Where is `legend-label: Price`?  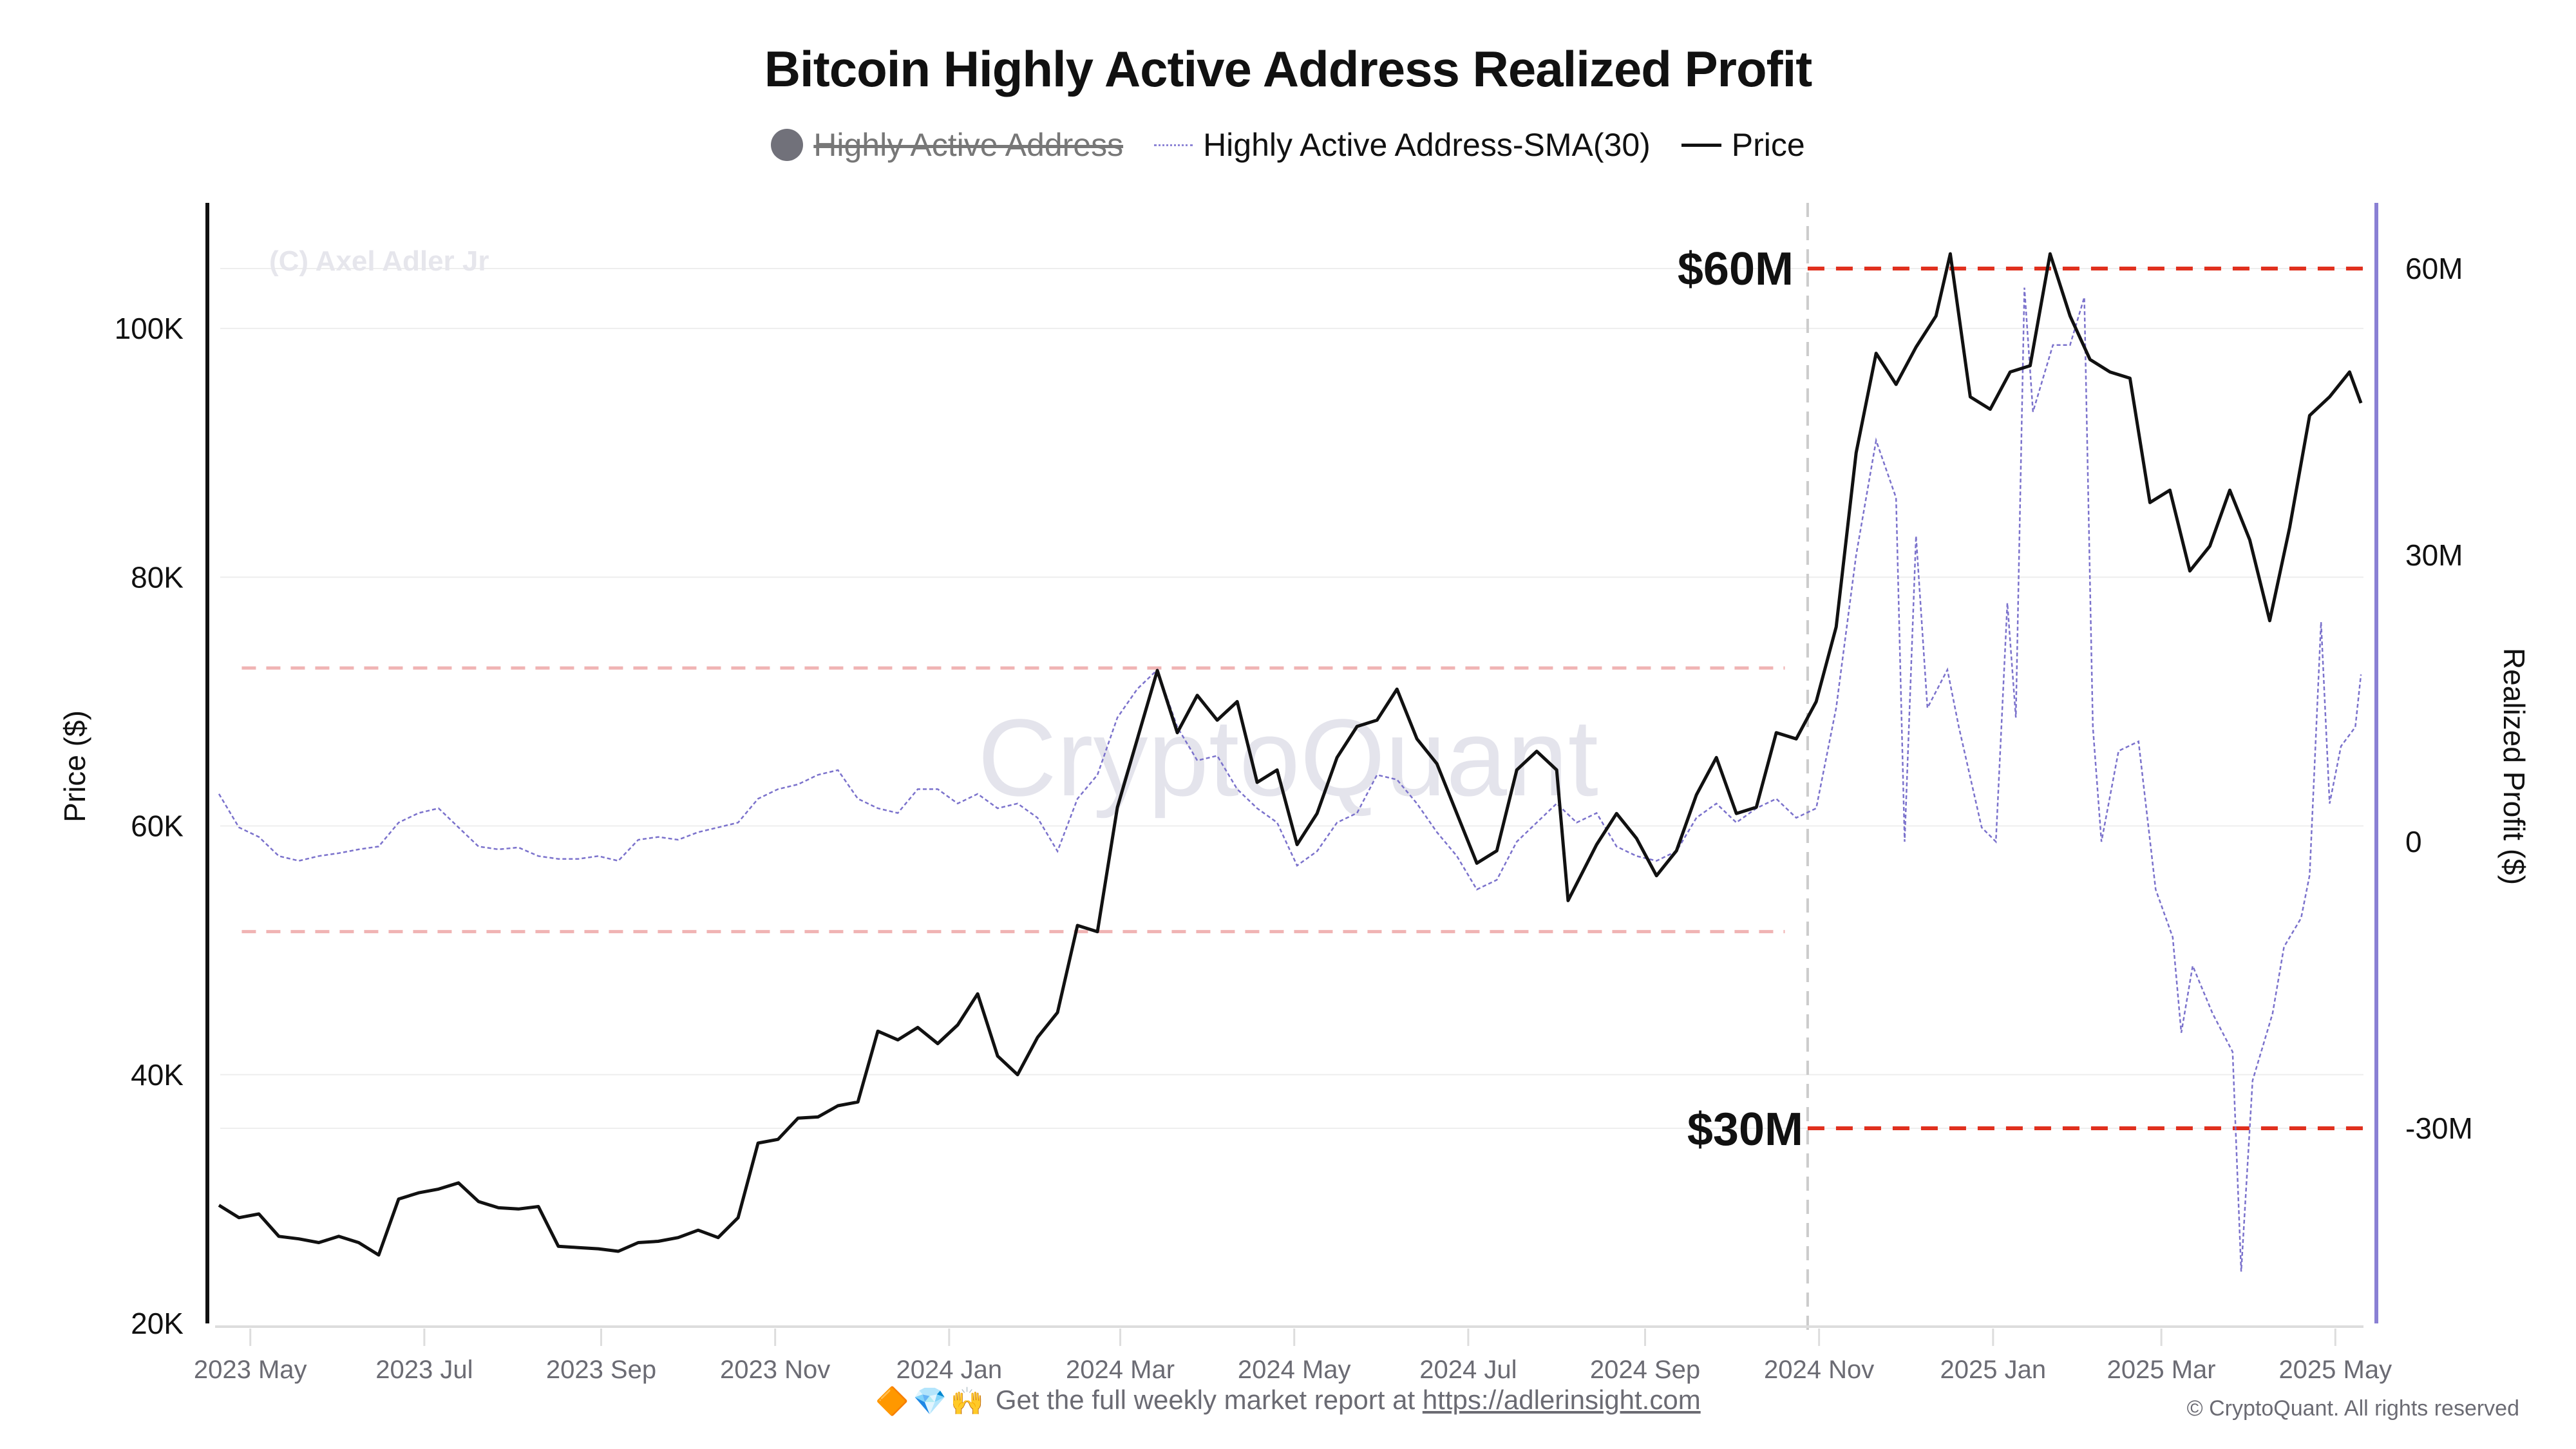
legend-label: Price is located at coordinates (1768, 145).